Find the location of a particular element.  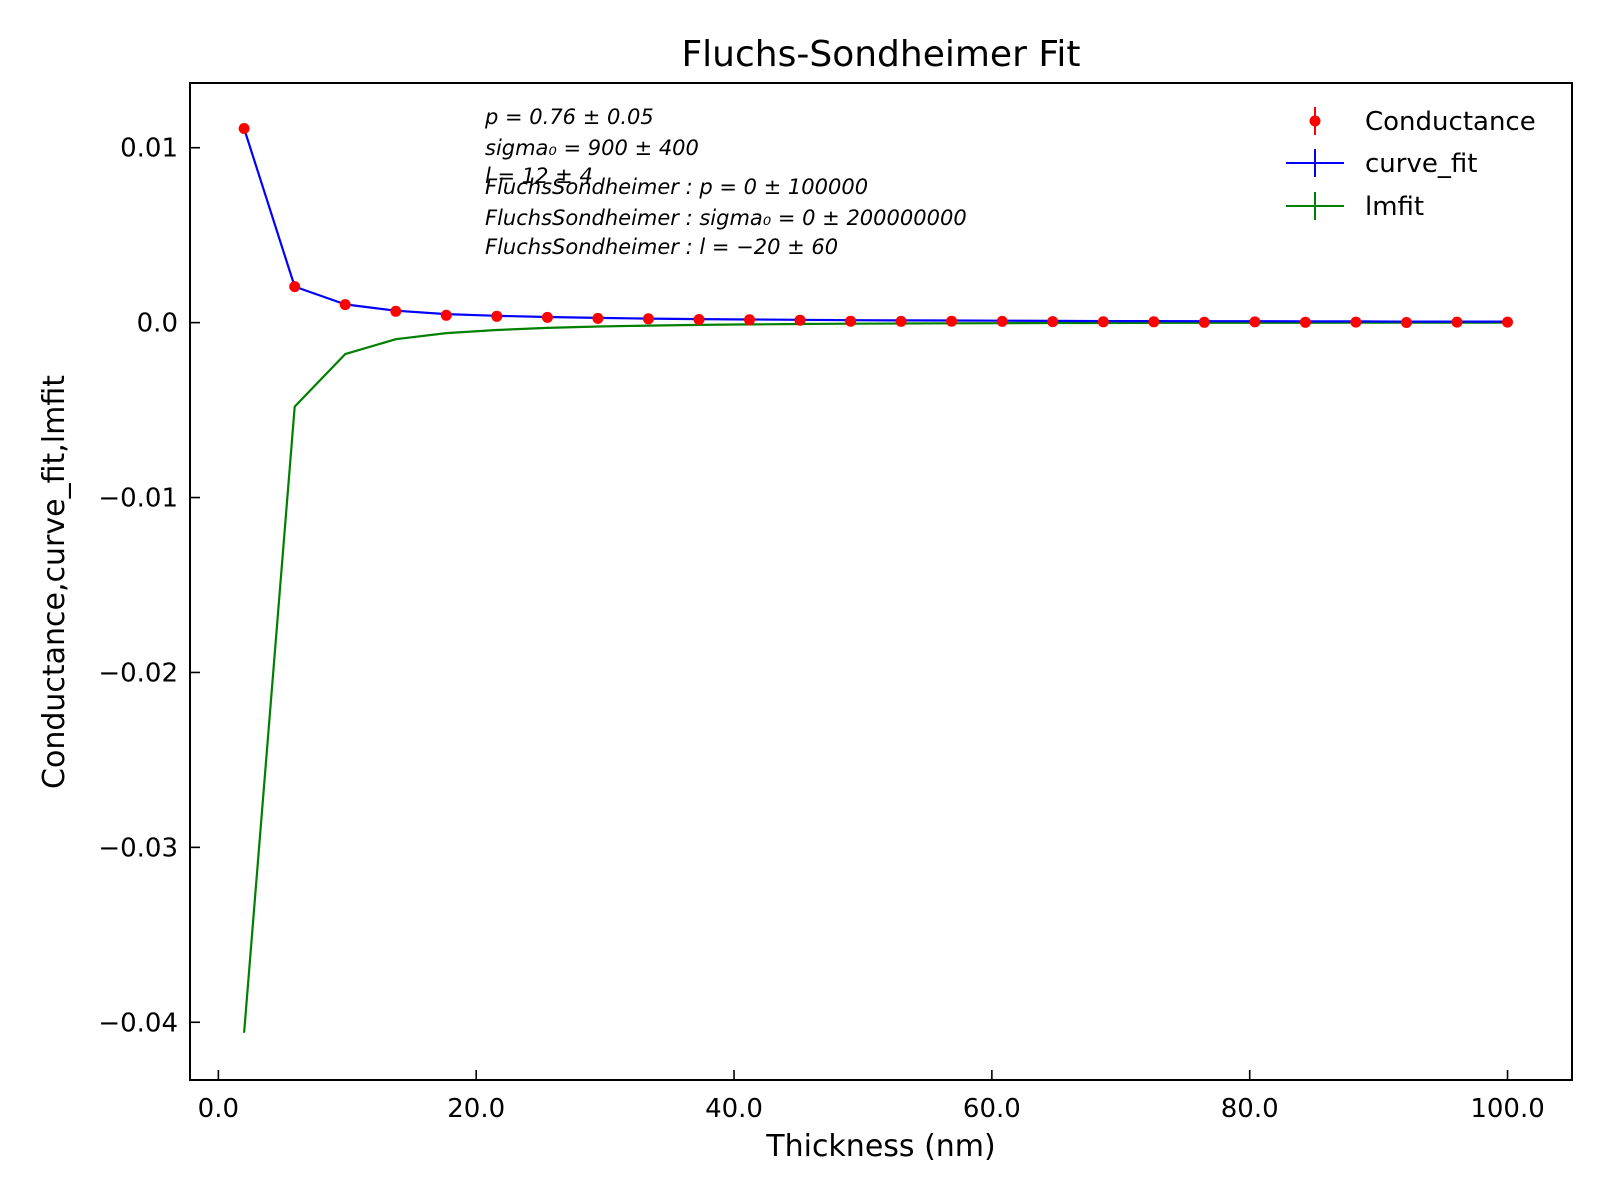

y-tick-label: −0.03 is located at coordinates (138, 848).